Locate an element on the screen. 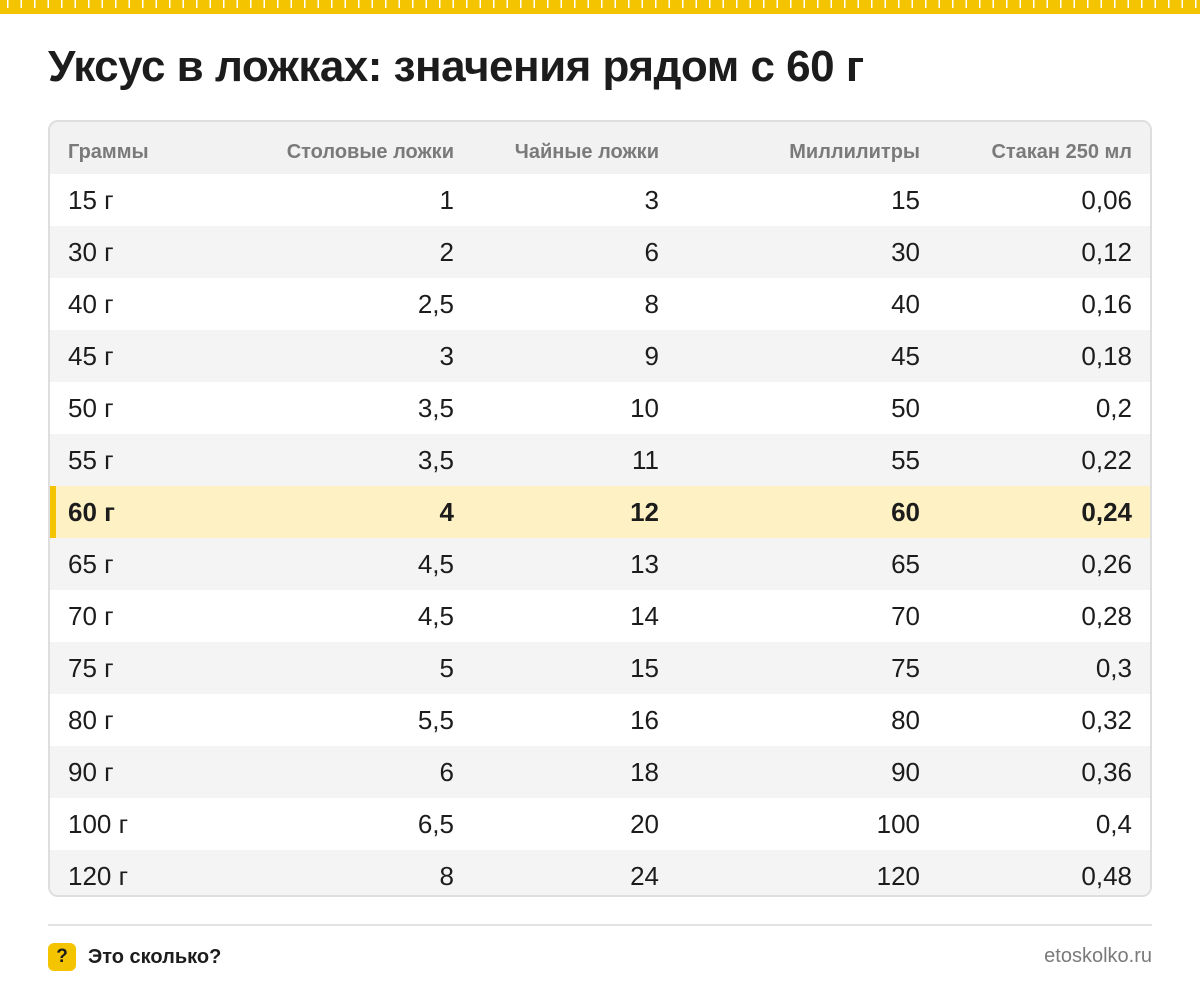 The height and width of the screenshot is (989, 1200). table-row: 40 г 2,5 8 40 0,16 is located at coordinates (600, 304).